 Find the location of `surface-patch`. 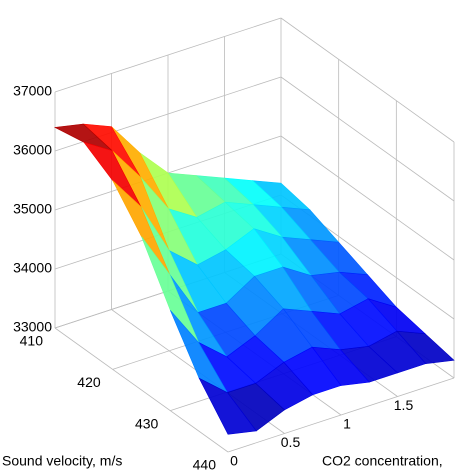

surface-patch is located at coordinates (227, 406).